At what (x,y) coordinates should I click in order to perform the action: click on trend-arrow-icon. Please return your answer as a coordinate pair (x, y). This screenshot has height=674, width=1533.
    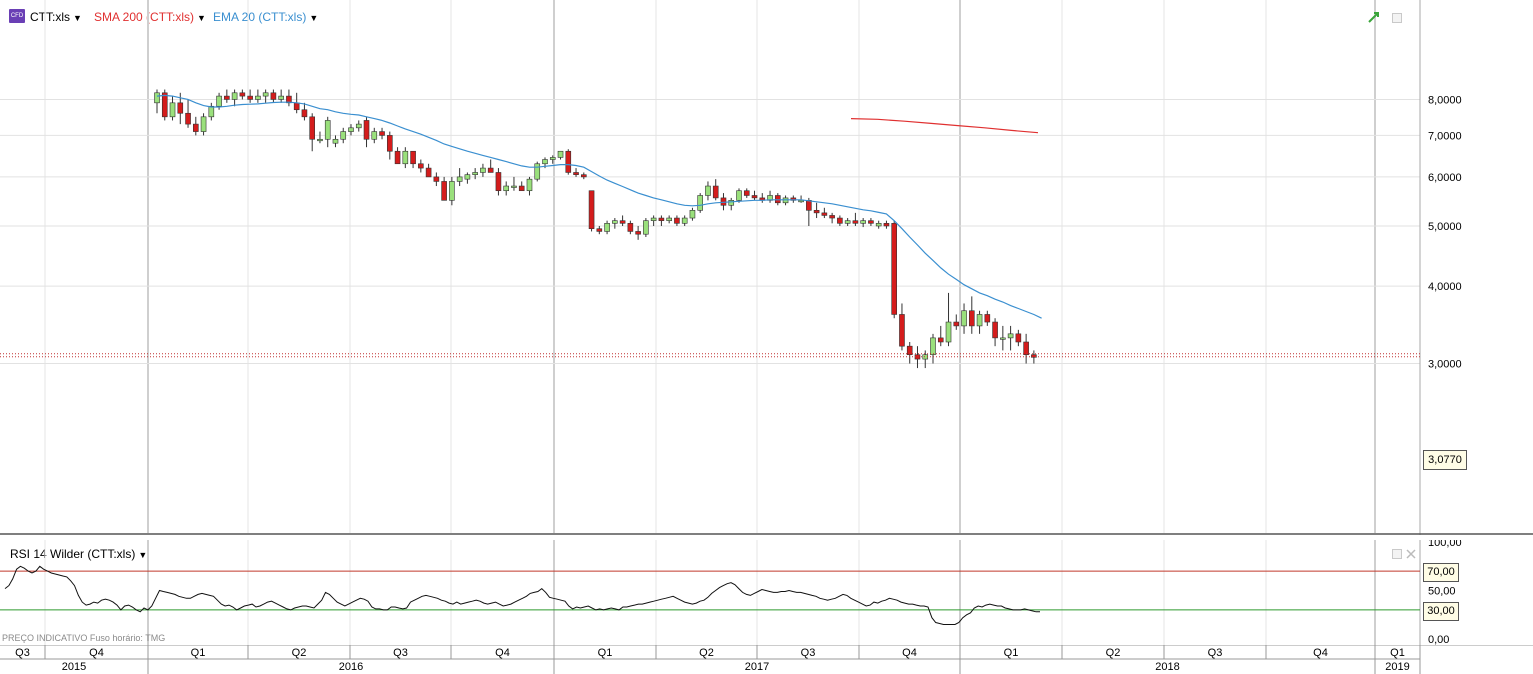
    Looking at the image, I should click on (1374, 17).